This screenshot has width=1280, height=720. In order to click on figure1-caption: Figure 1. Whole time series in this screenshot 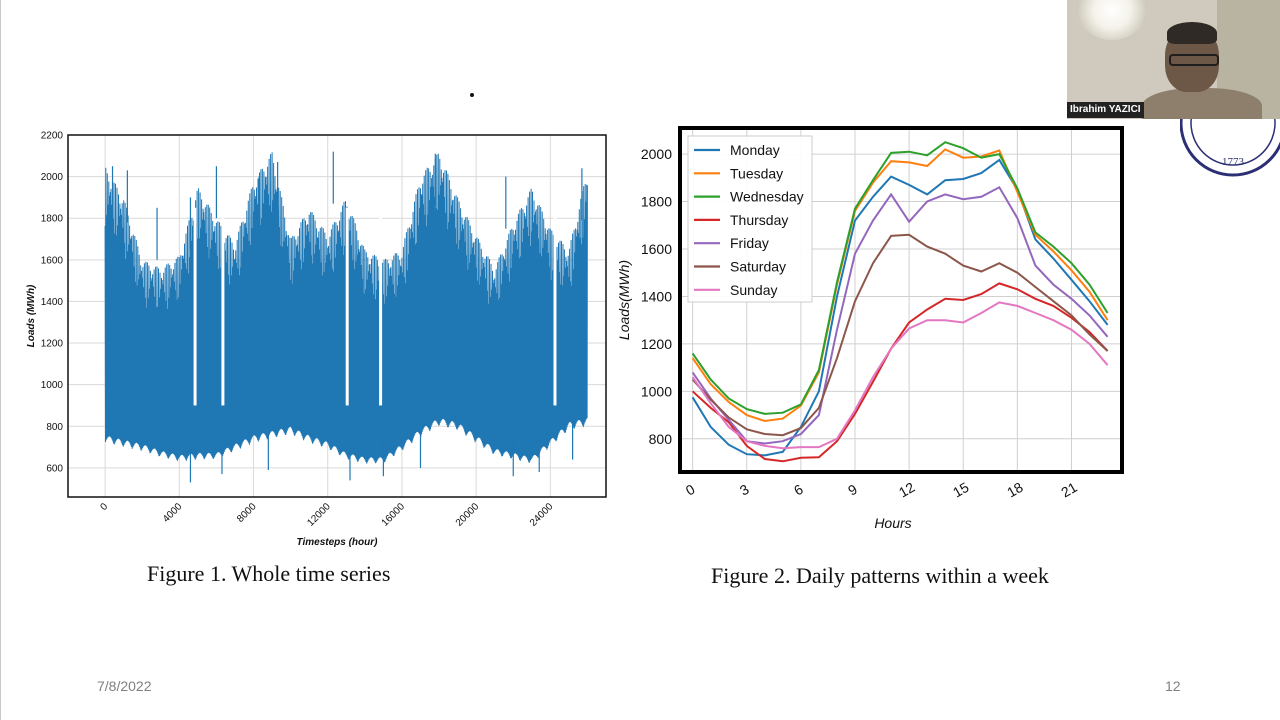, I will do `click(269, 573)`.